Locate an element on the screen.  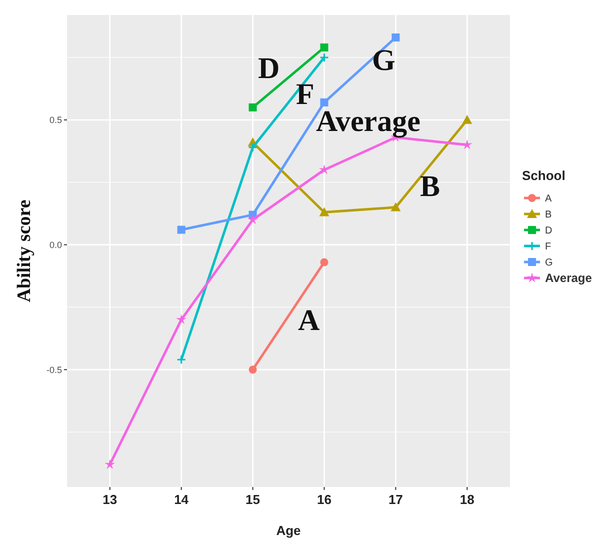
x-tick-label: 15 is located at coordinates (253, 499).